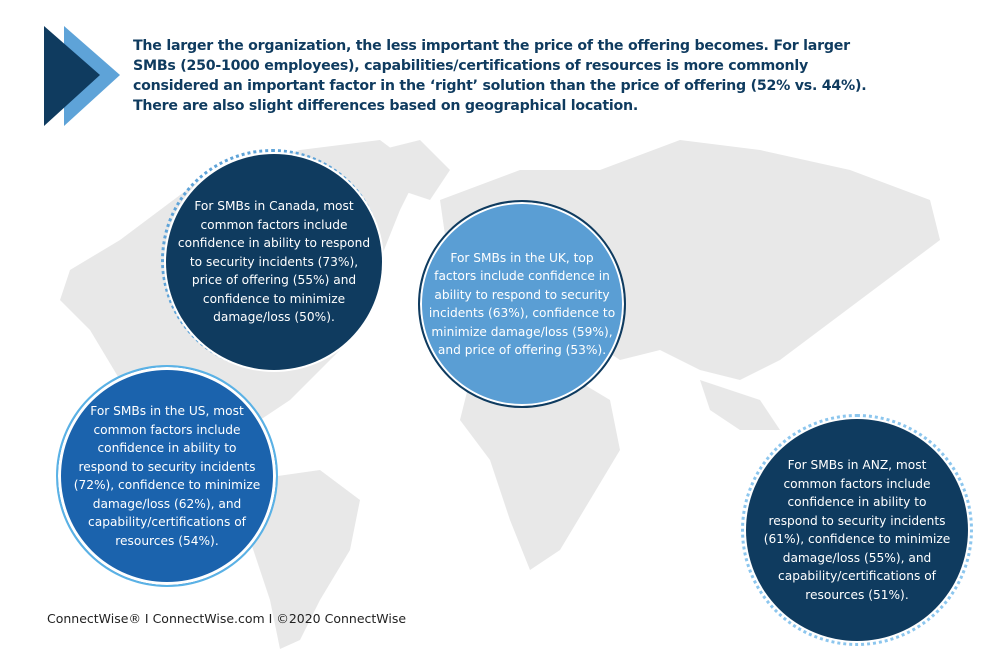 Image resolution: width=995 pixels, height=649 pixels. What do you see at coordinates (857, 557) in the screenshot?
I see `anz-text-line: damage/loss (55%), and` at bounding box center [857, 557].